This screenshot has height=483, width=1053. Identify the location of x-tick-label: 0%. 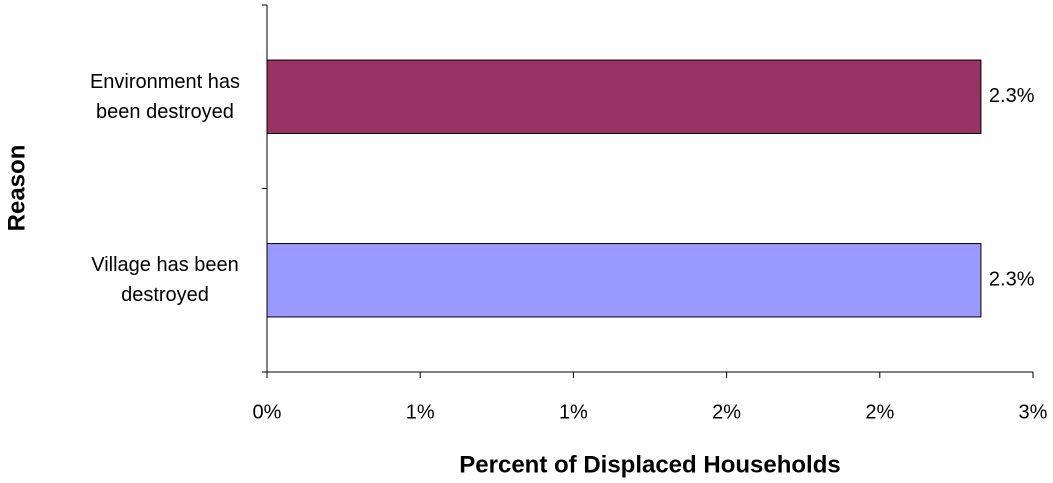
(267, 412).